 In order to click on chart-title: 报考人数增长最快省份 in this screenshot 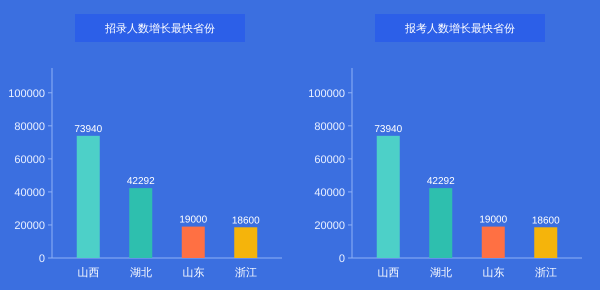, I will do `click(459, 28)`.